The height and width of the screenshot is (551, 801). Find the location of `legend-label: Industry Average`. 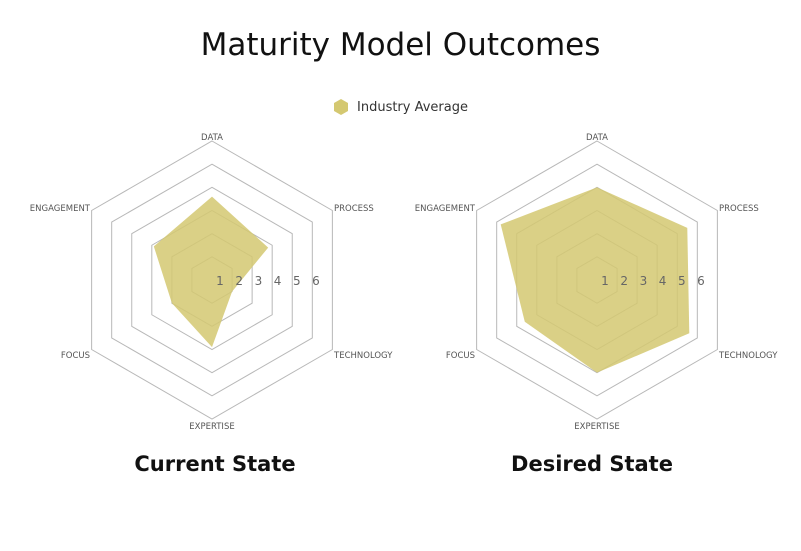

legend-label: Industry Average is located at coordinates (412, 107).